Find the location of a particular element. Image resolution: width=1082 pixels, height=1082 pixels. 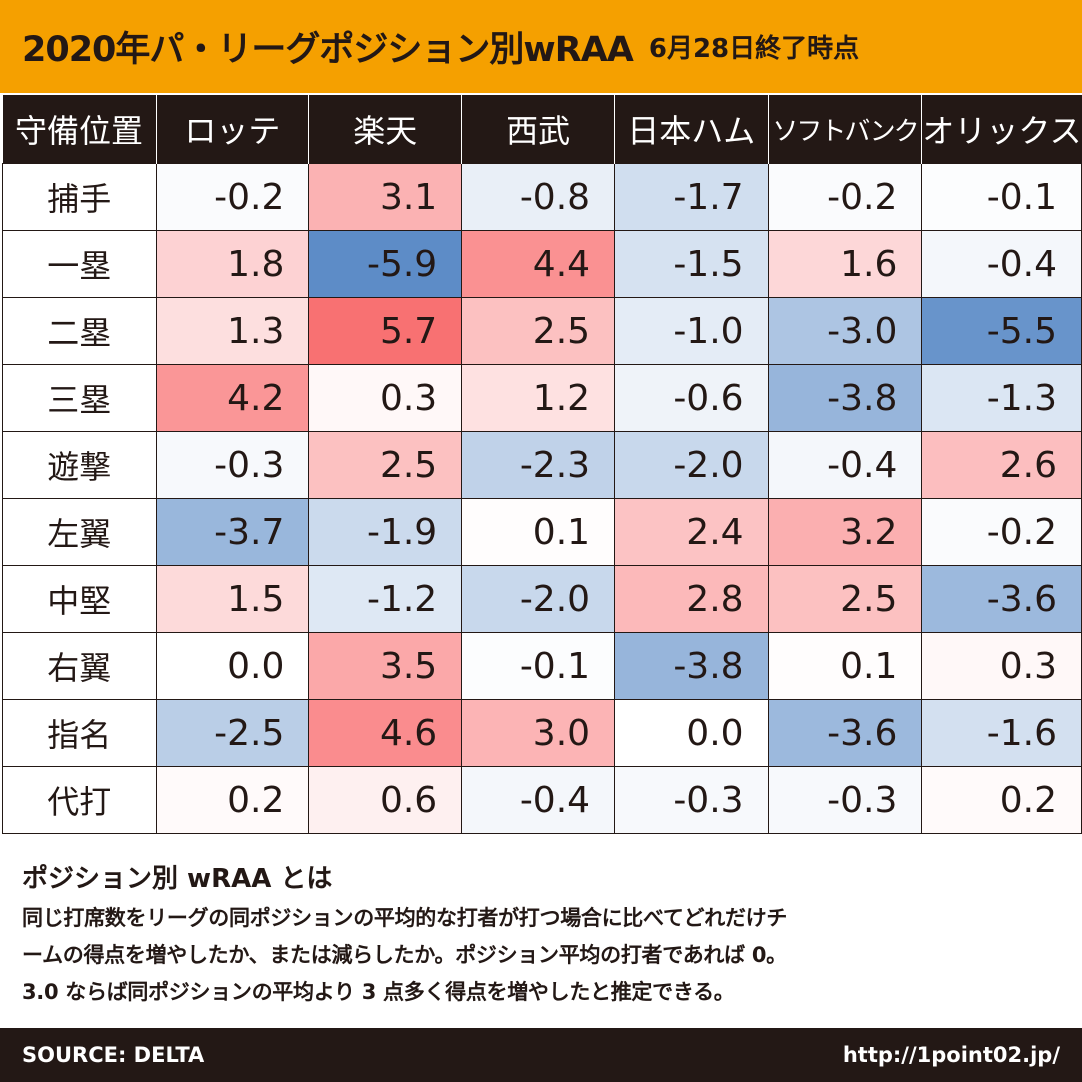

wraa-cell: -5.9 is located at coordinates (385, 264).